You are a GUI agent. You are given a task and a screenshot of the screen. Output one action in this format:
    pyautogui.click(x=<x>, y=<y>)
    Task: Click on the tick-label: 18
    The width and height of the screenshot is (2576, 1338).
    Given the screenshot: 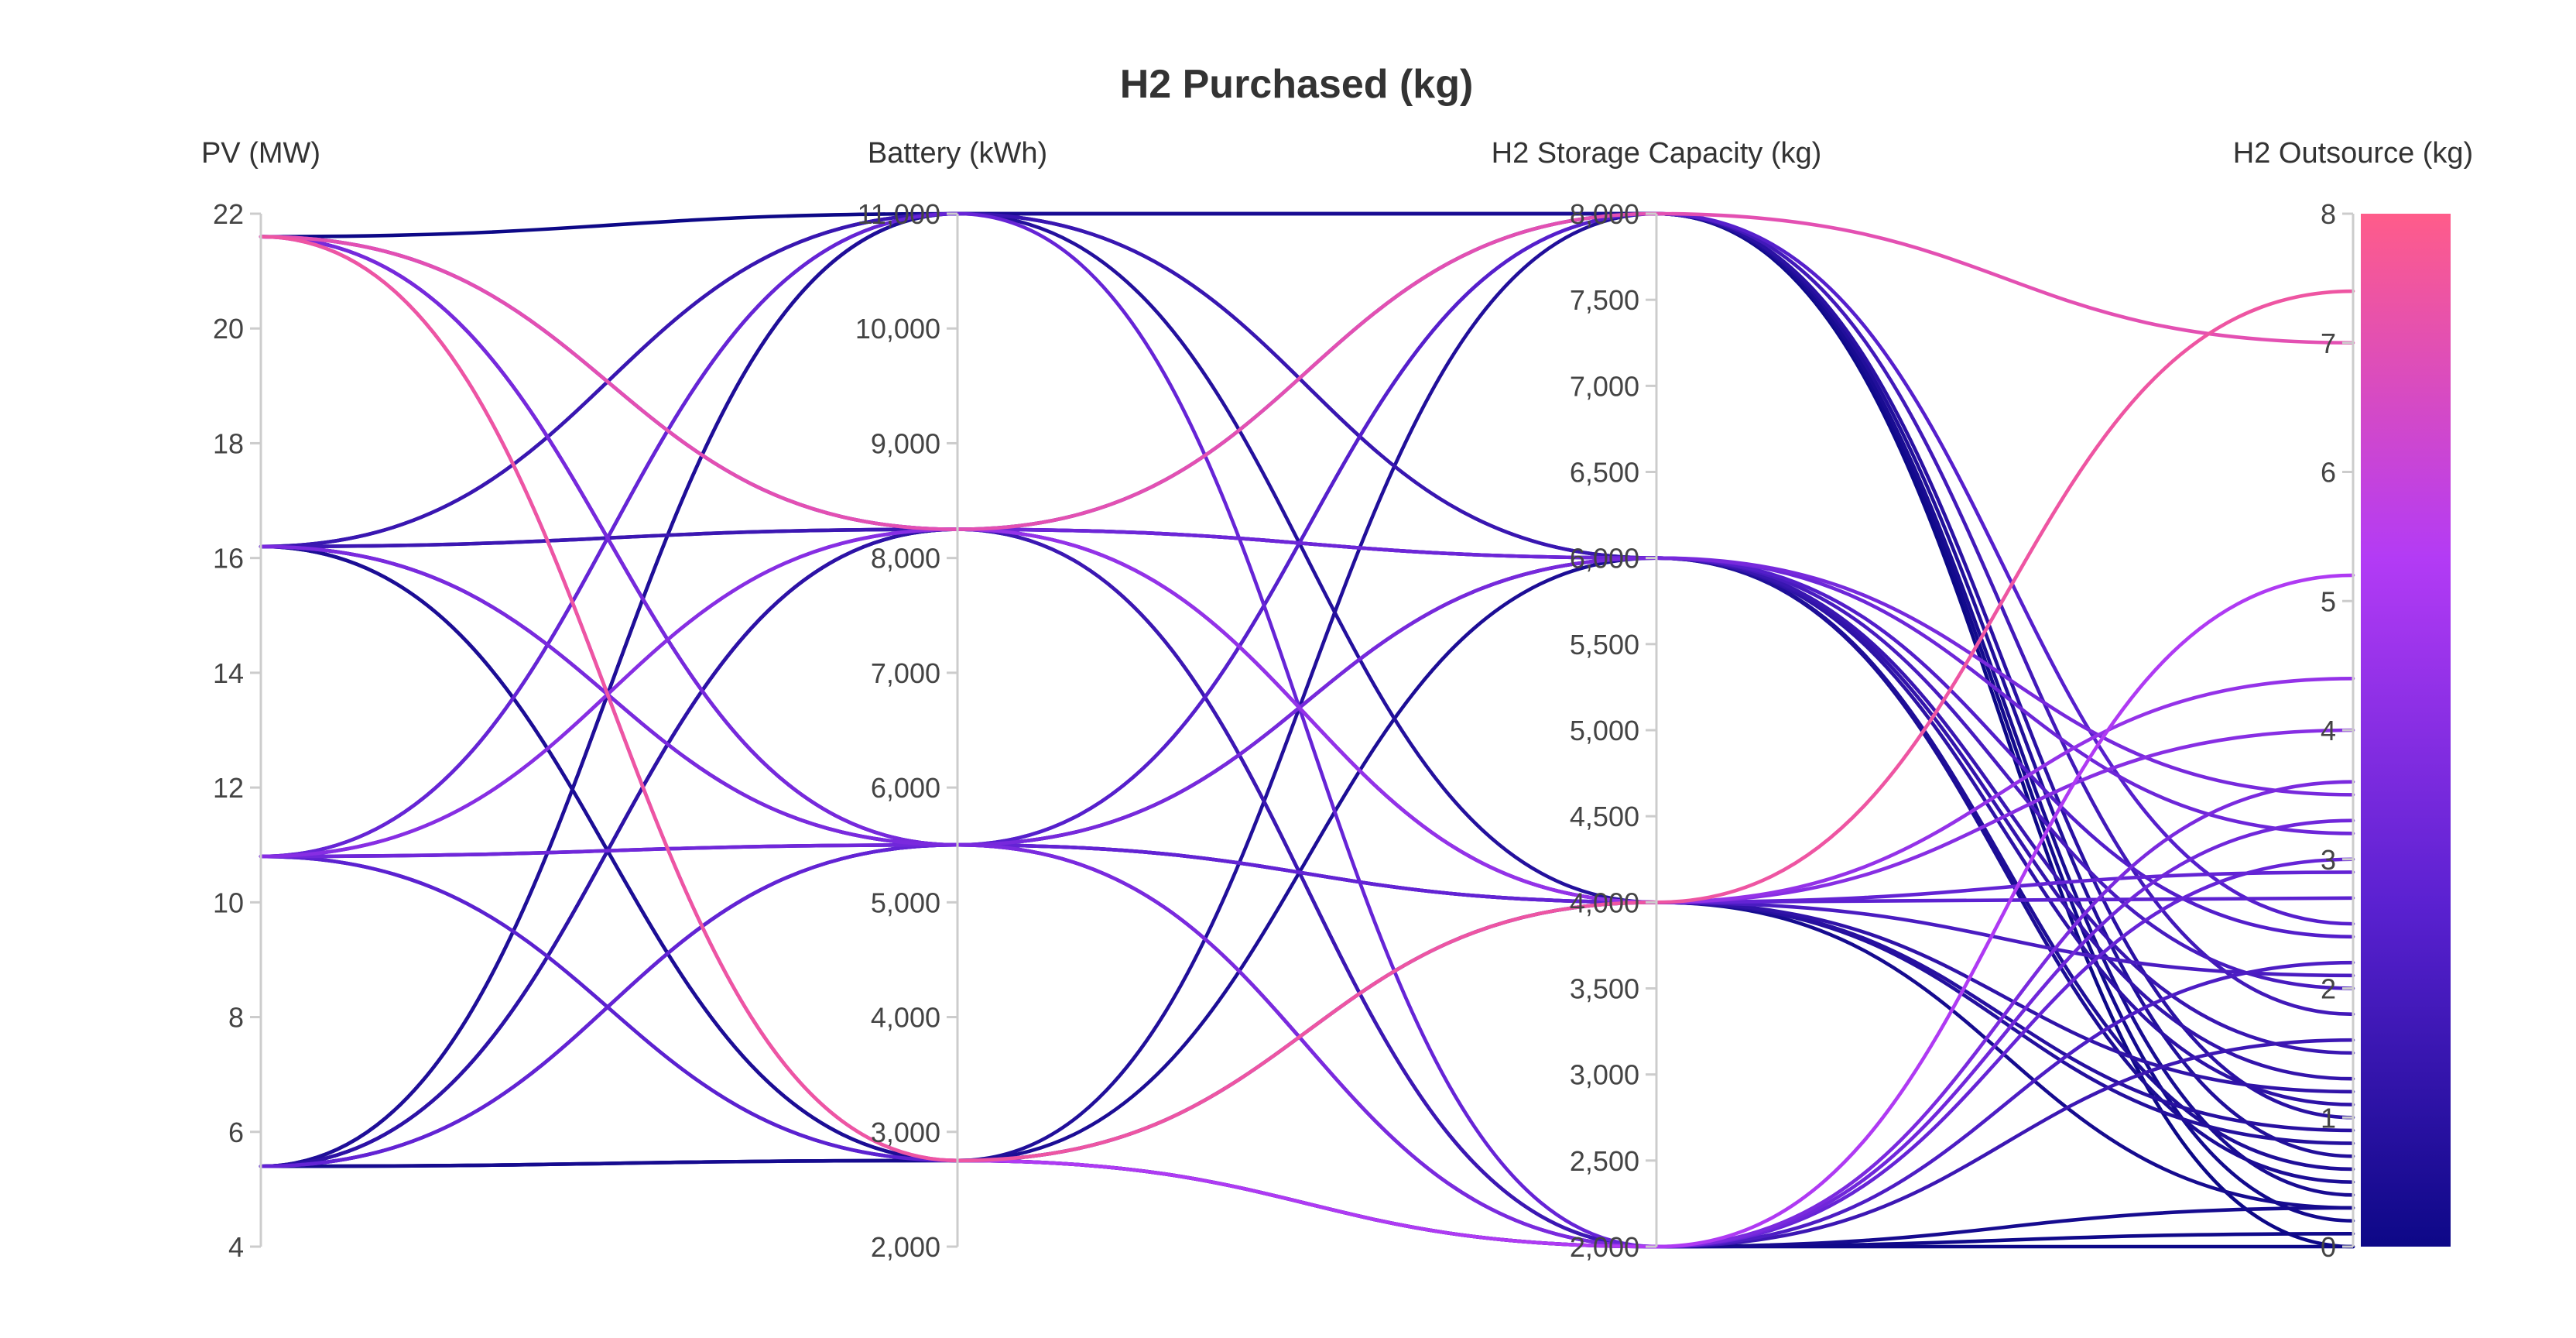 What is the action you would take?
    pyautogui.click(x=229, y=443)
    